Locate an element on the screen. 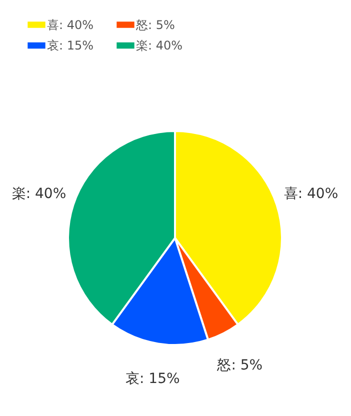 The image size is (351, 416). slice-label: 哀: 15% is located at coordinates (152, 379).